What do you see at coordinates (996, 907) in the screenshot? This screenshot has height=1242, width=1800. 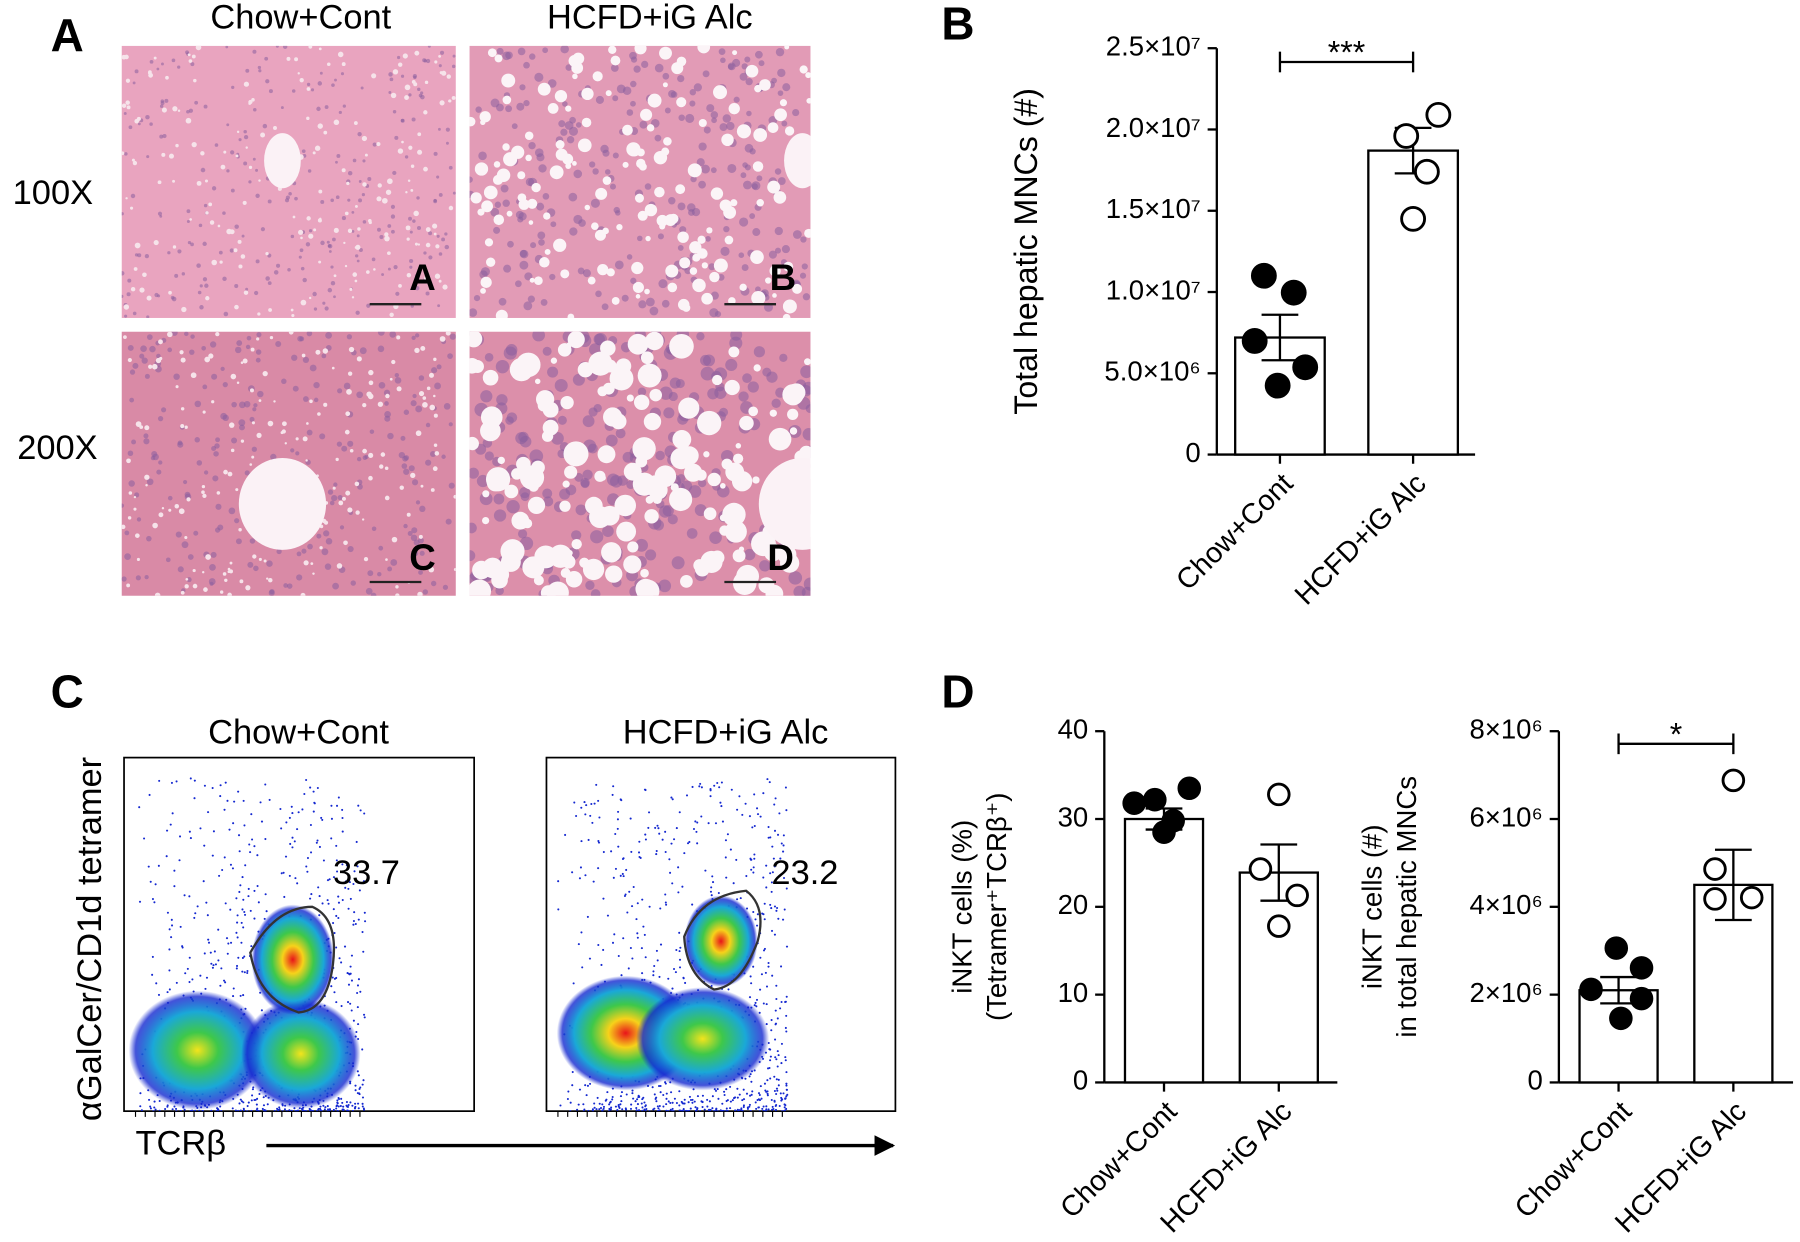 I see `y-axis-label: (Tetramer⁺TCRβ⁺)` at bounding box center [996, 907].